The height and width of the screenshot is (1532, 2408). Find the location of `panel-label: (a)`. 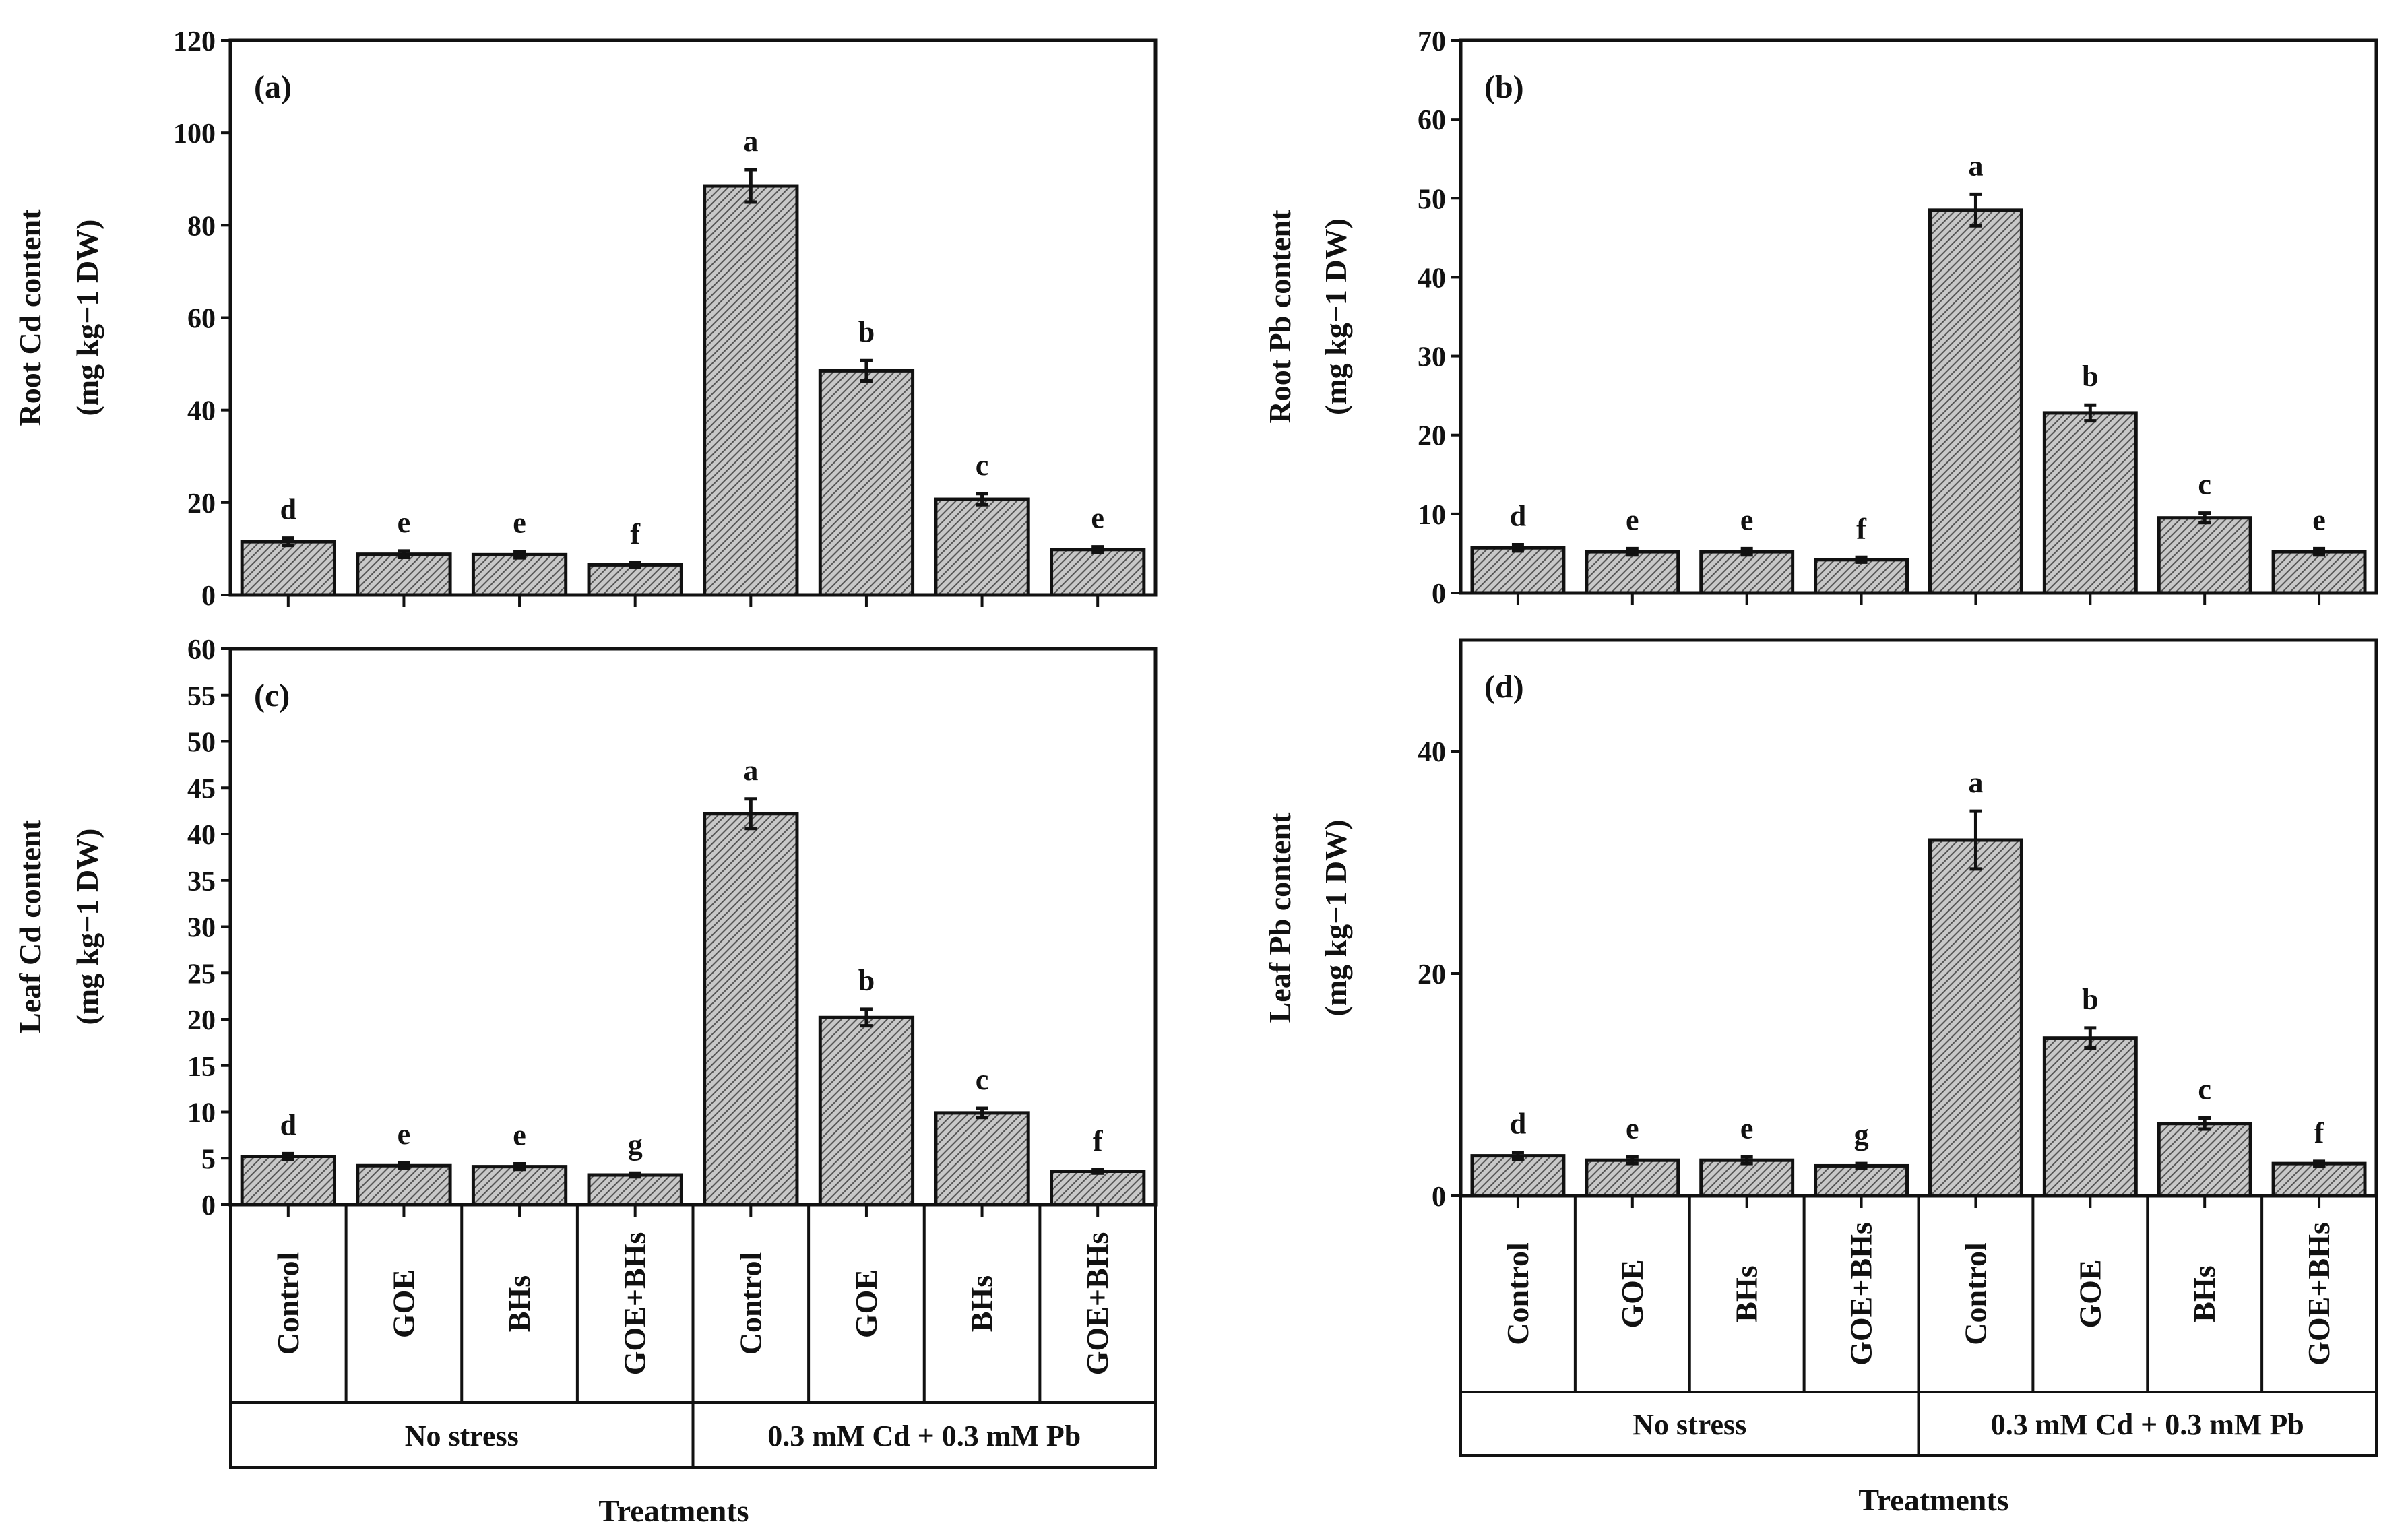

panel-label: (a) is located at coordinates (273, 87).